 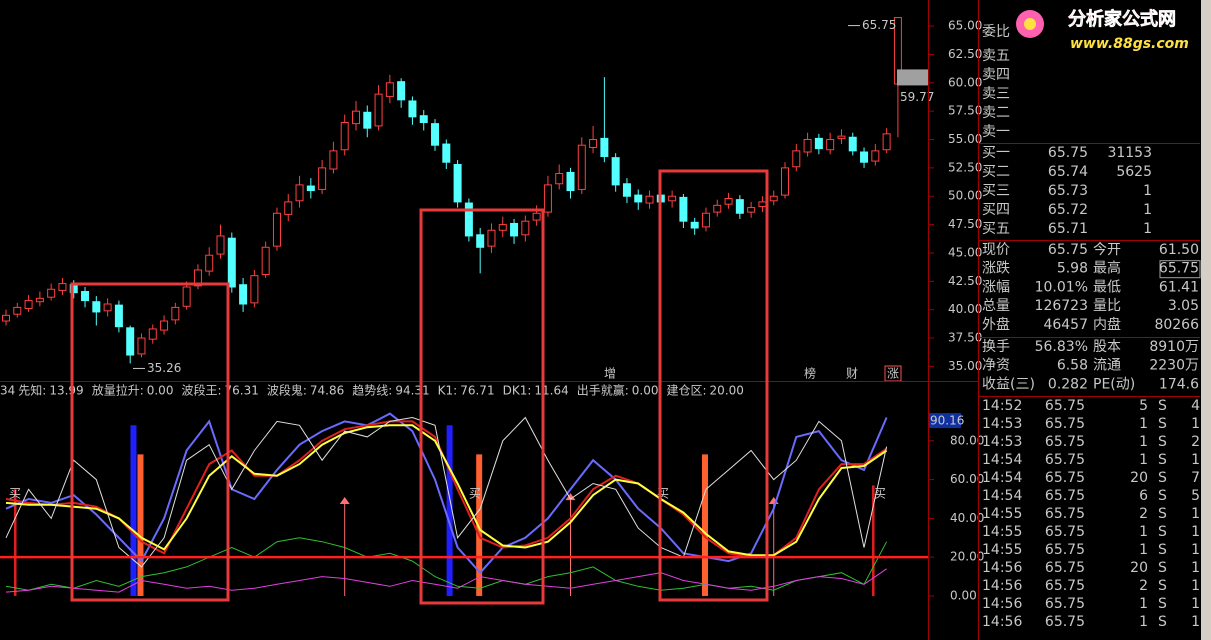 What do you see at coordinates (7, 391) in the screenshot?
I see `readout-label: 34` at bounding box center [7, 391].